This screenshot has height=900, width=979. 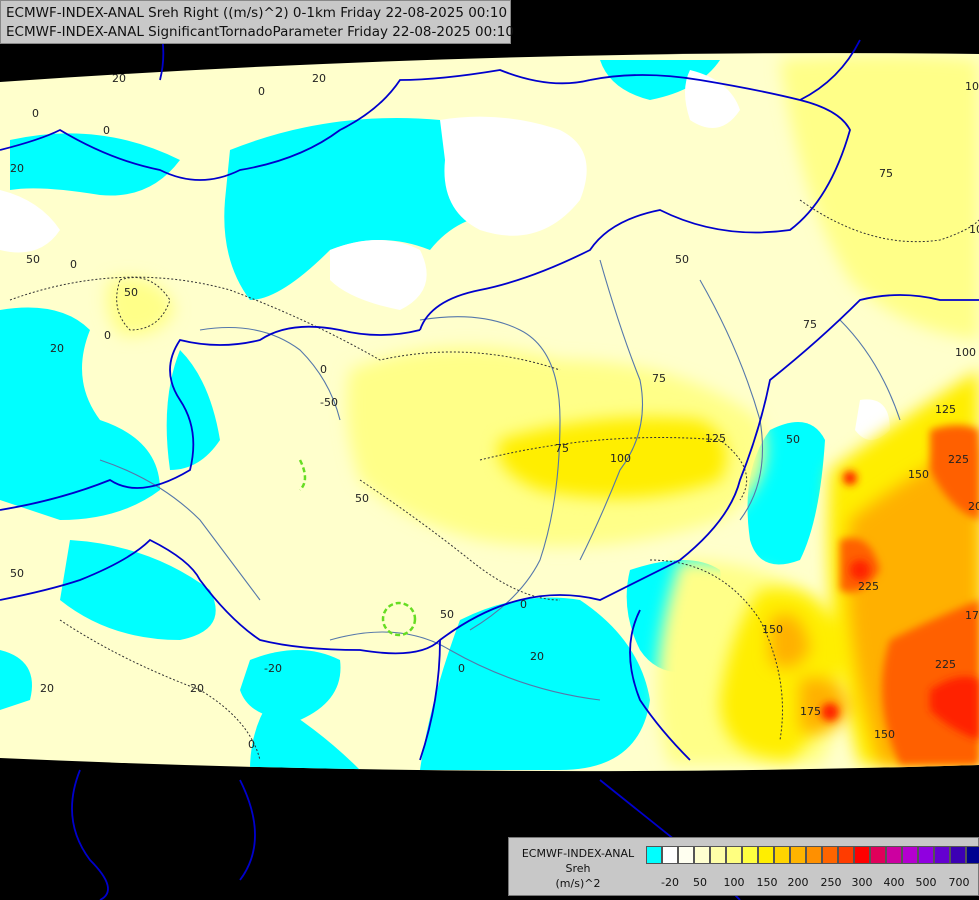 What do you see at coordinates (926, 882) in the screenshot?
I see `legend-tick-label: 500` at bounding box center [926, 882].